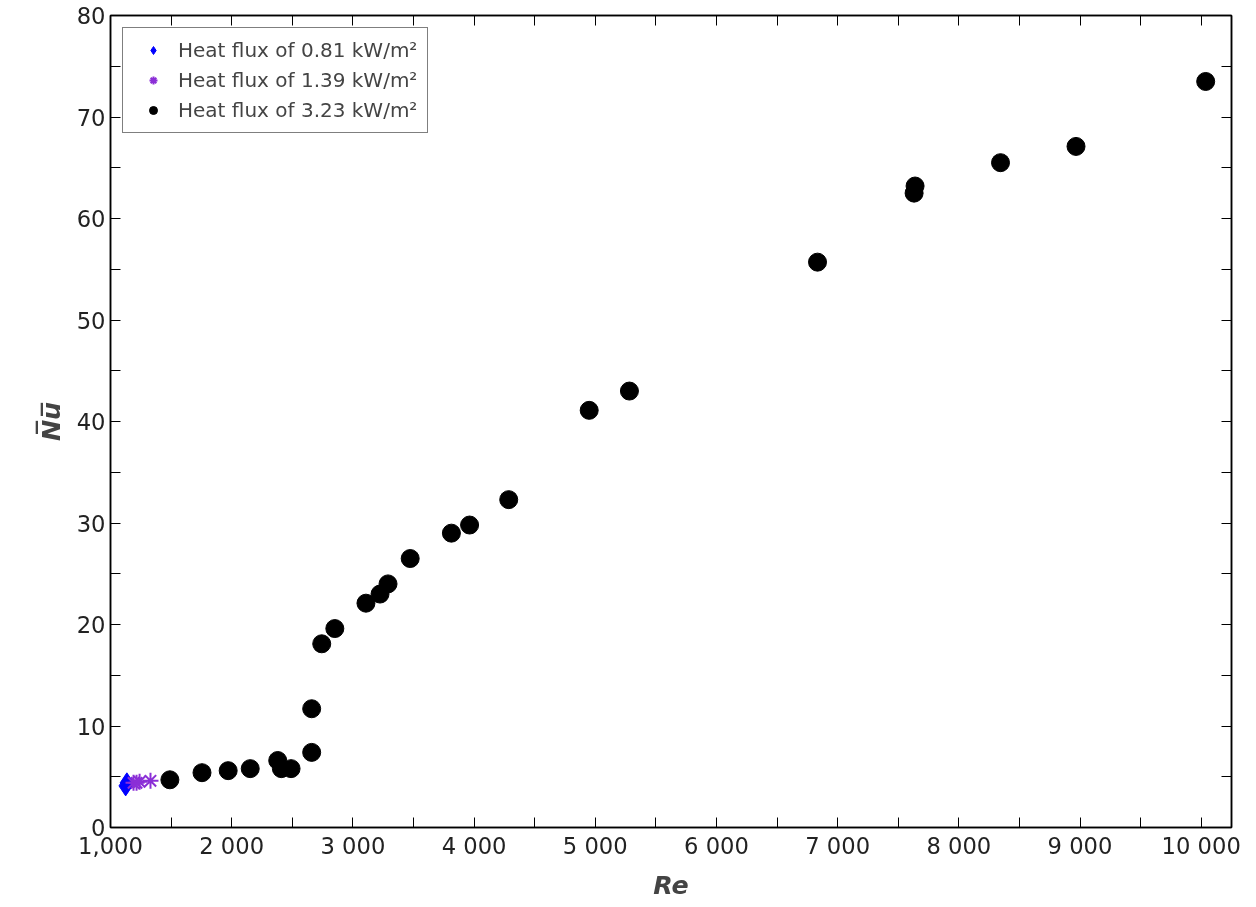 This screenshot has width=1256, height=907. I want to click on legend-label: Heat flux of 1.39 kW/m², so click(298, 80).